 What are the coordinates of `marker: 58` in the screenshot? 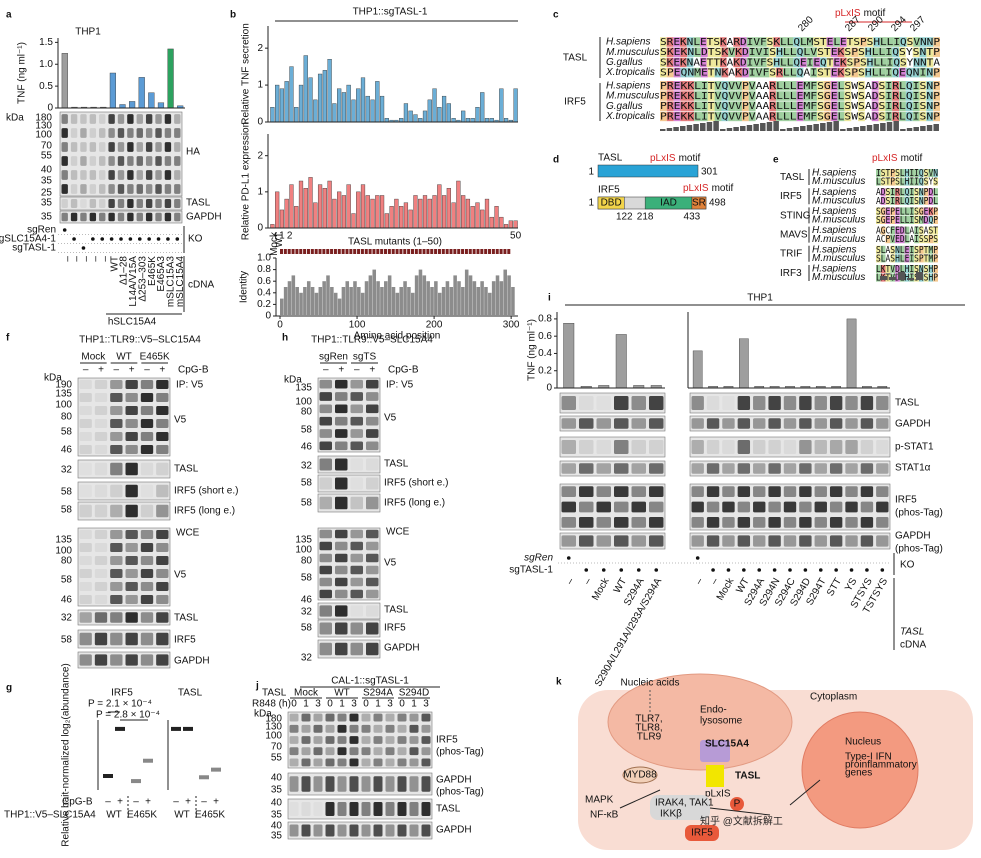 It's located at (307, 578).